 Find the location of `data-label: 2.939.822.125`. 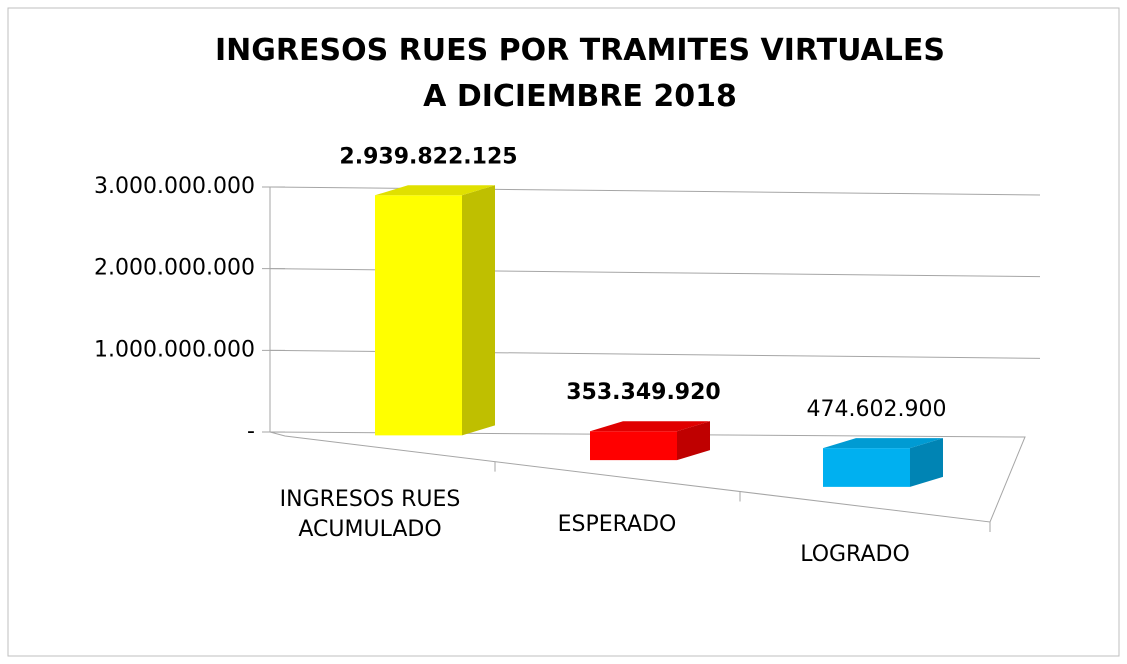

data-label: 2.939.822.125 is located at coordinates (428, 156).